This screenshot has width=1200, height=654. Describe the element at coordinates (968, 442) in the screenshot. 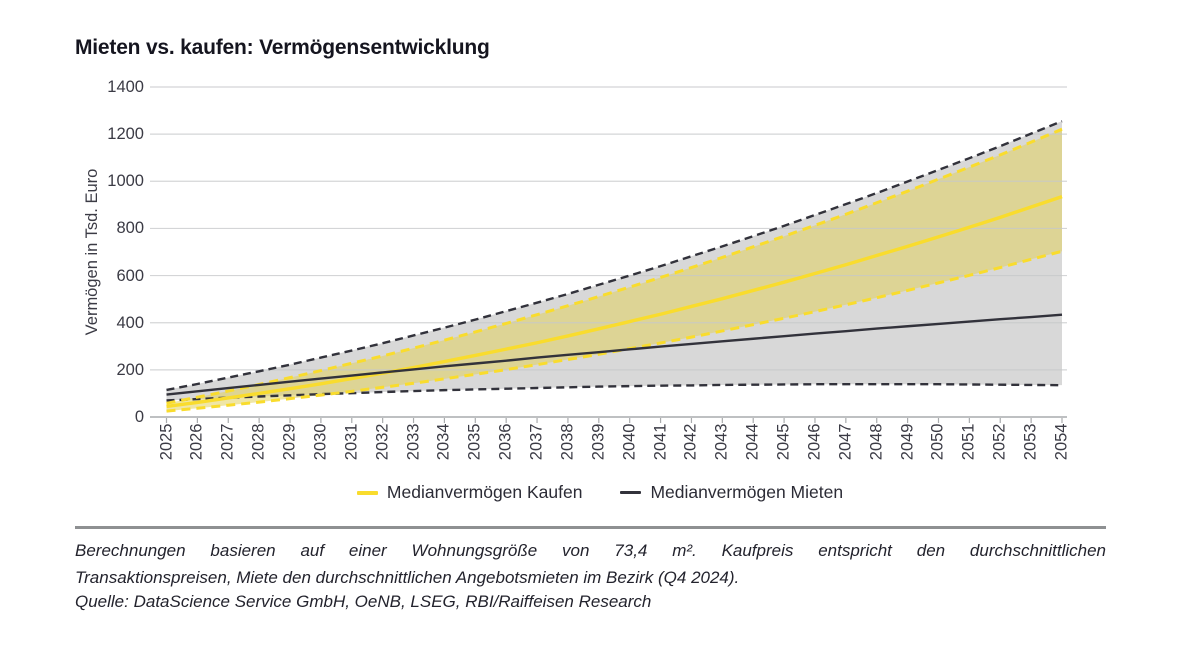

I see `x-tick-label: 2051` at that location.